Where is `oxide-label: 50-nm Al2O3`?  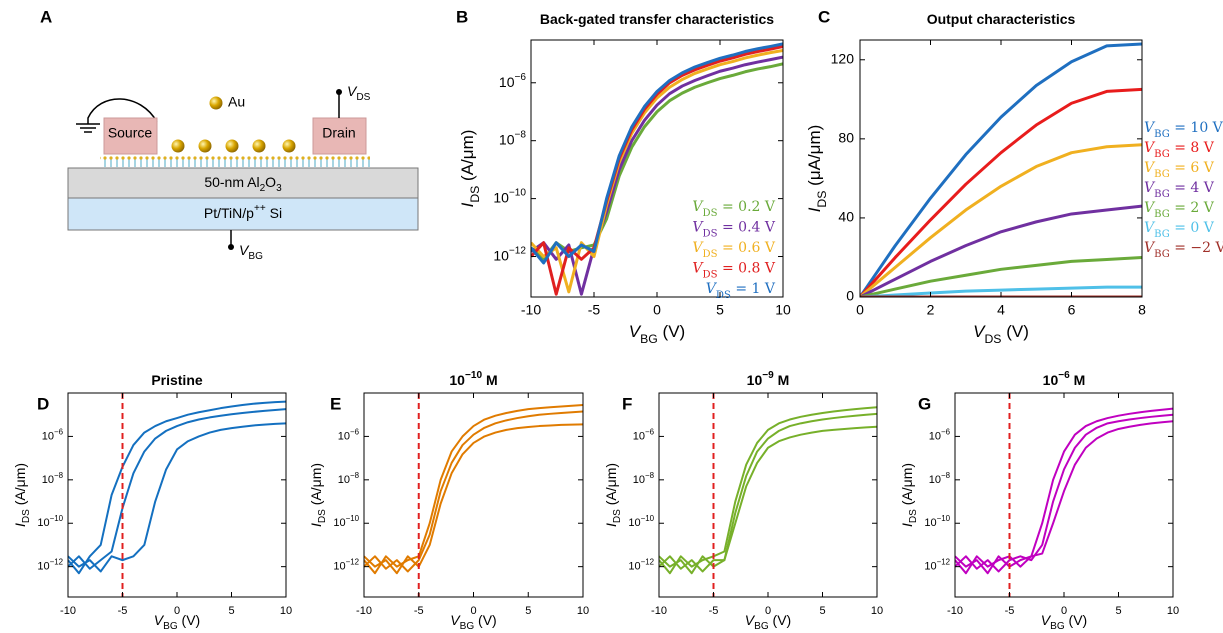
oxide-label: 50-nm Al2O3 is located at coordinates (243, 184).